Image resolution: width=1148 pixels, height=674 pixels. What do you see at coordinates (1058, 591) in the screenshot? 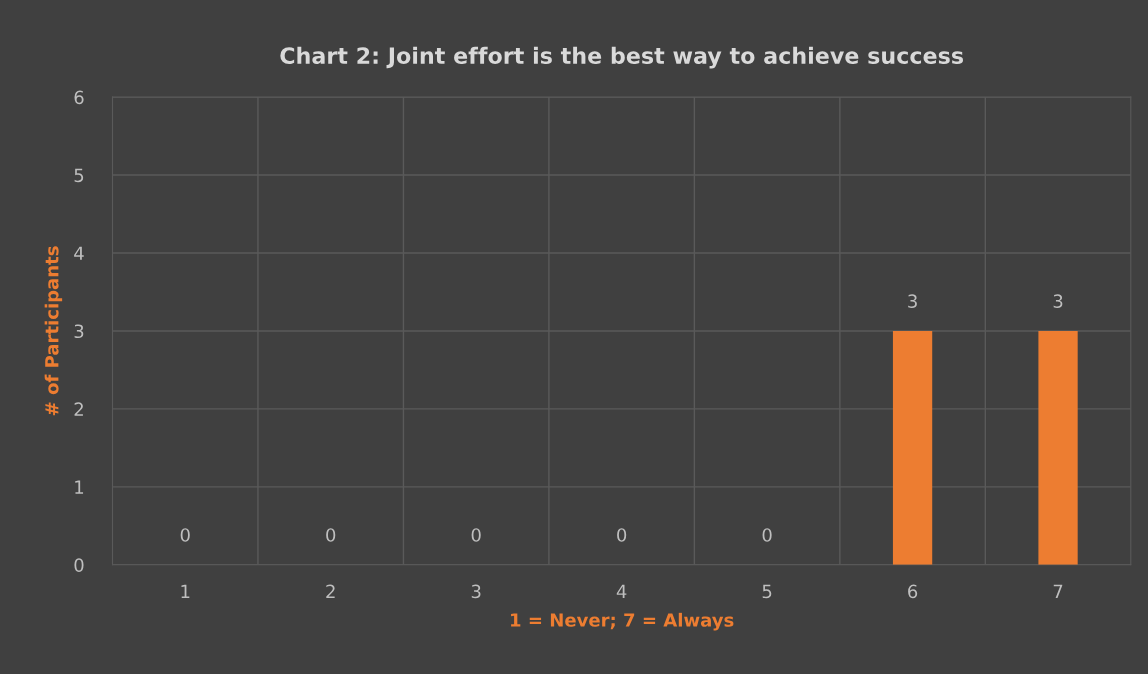
I see `x-tick-label: 7` at bounding box center [1058, 591].